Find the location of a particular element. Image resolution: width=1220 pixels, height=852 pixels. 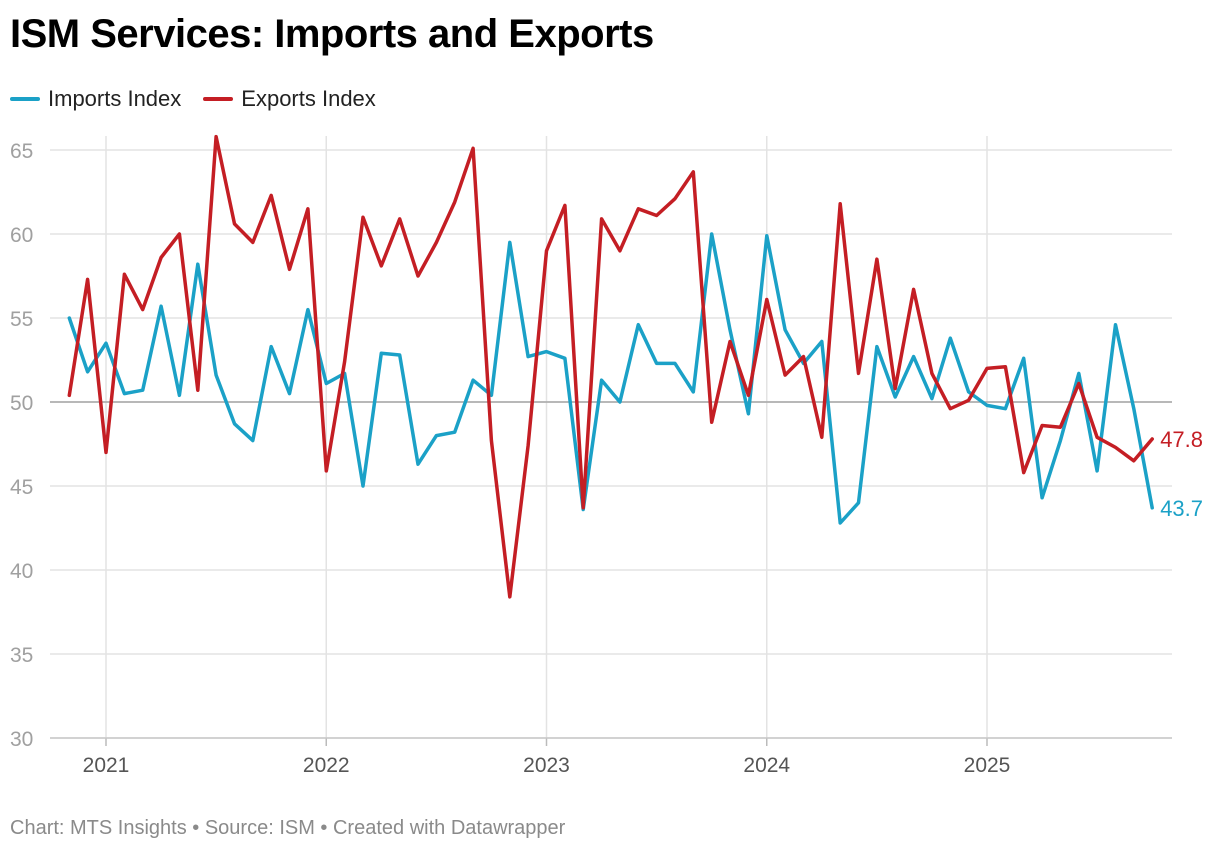

x-tick-label-2022: 2022 is located at coordinates (326, 765).